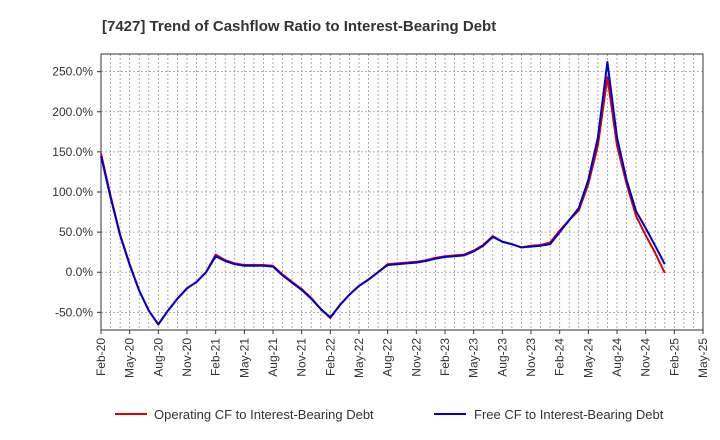 The height and width of the screenshot is (440, 720). Describe the element at coordinates (588, 358) in the screenshot. I see `x-tick-label: May-24` at that location.